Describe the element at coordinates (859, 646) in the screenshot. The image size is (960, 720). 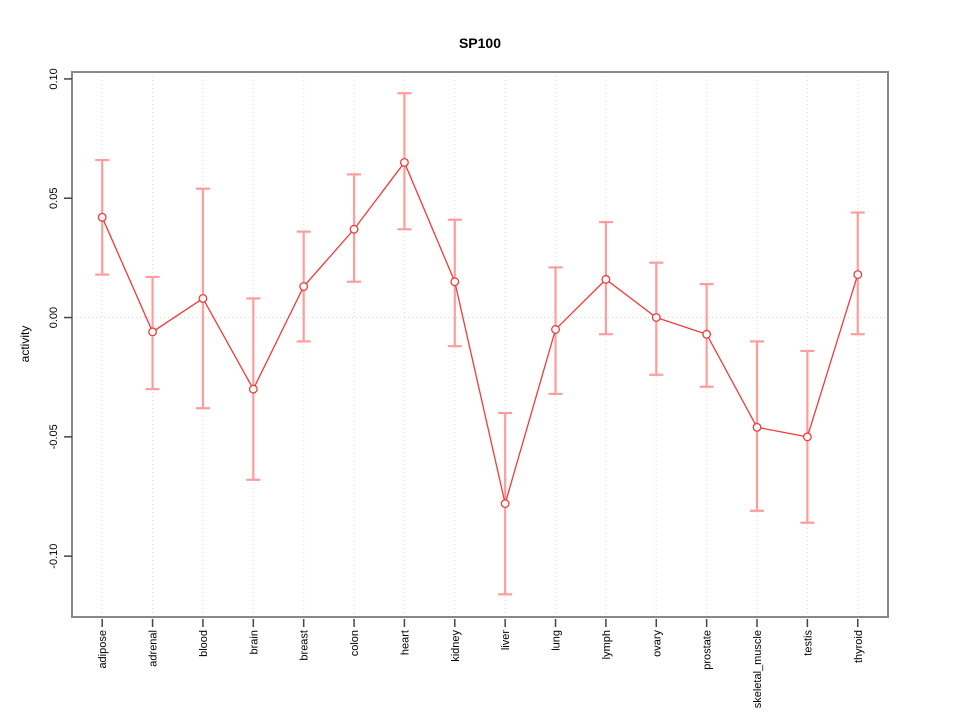
I see `x-tick-label-thyroid: thyroid` at that location.